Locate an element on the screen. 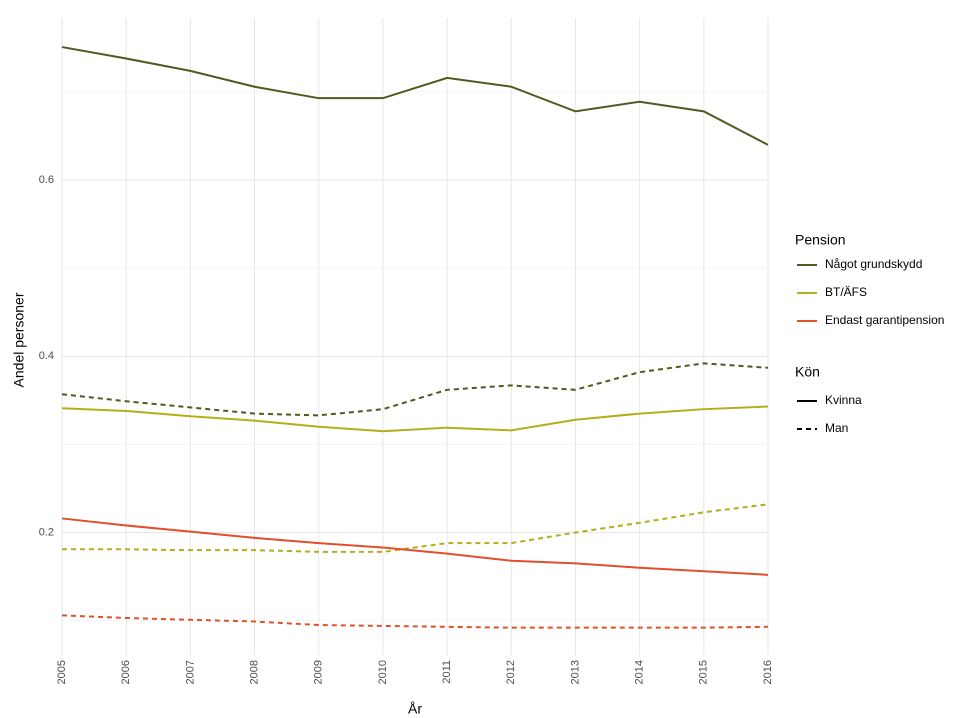  y-axis-title: Andel personer is located at coordinates (19, 339).